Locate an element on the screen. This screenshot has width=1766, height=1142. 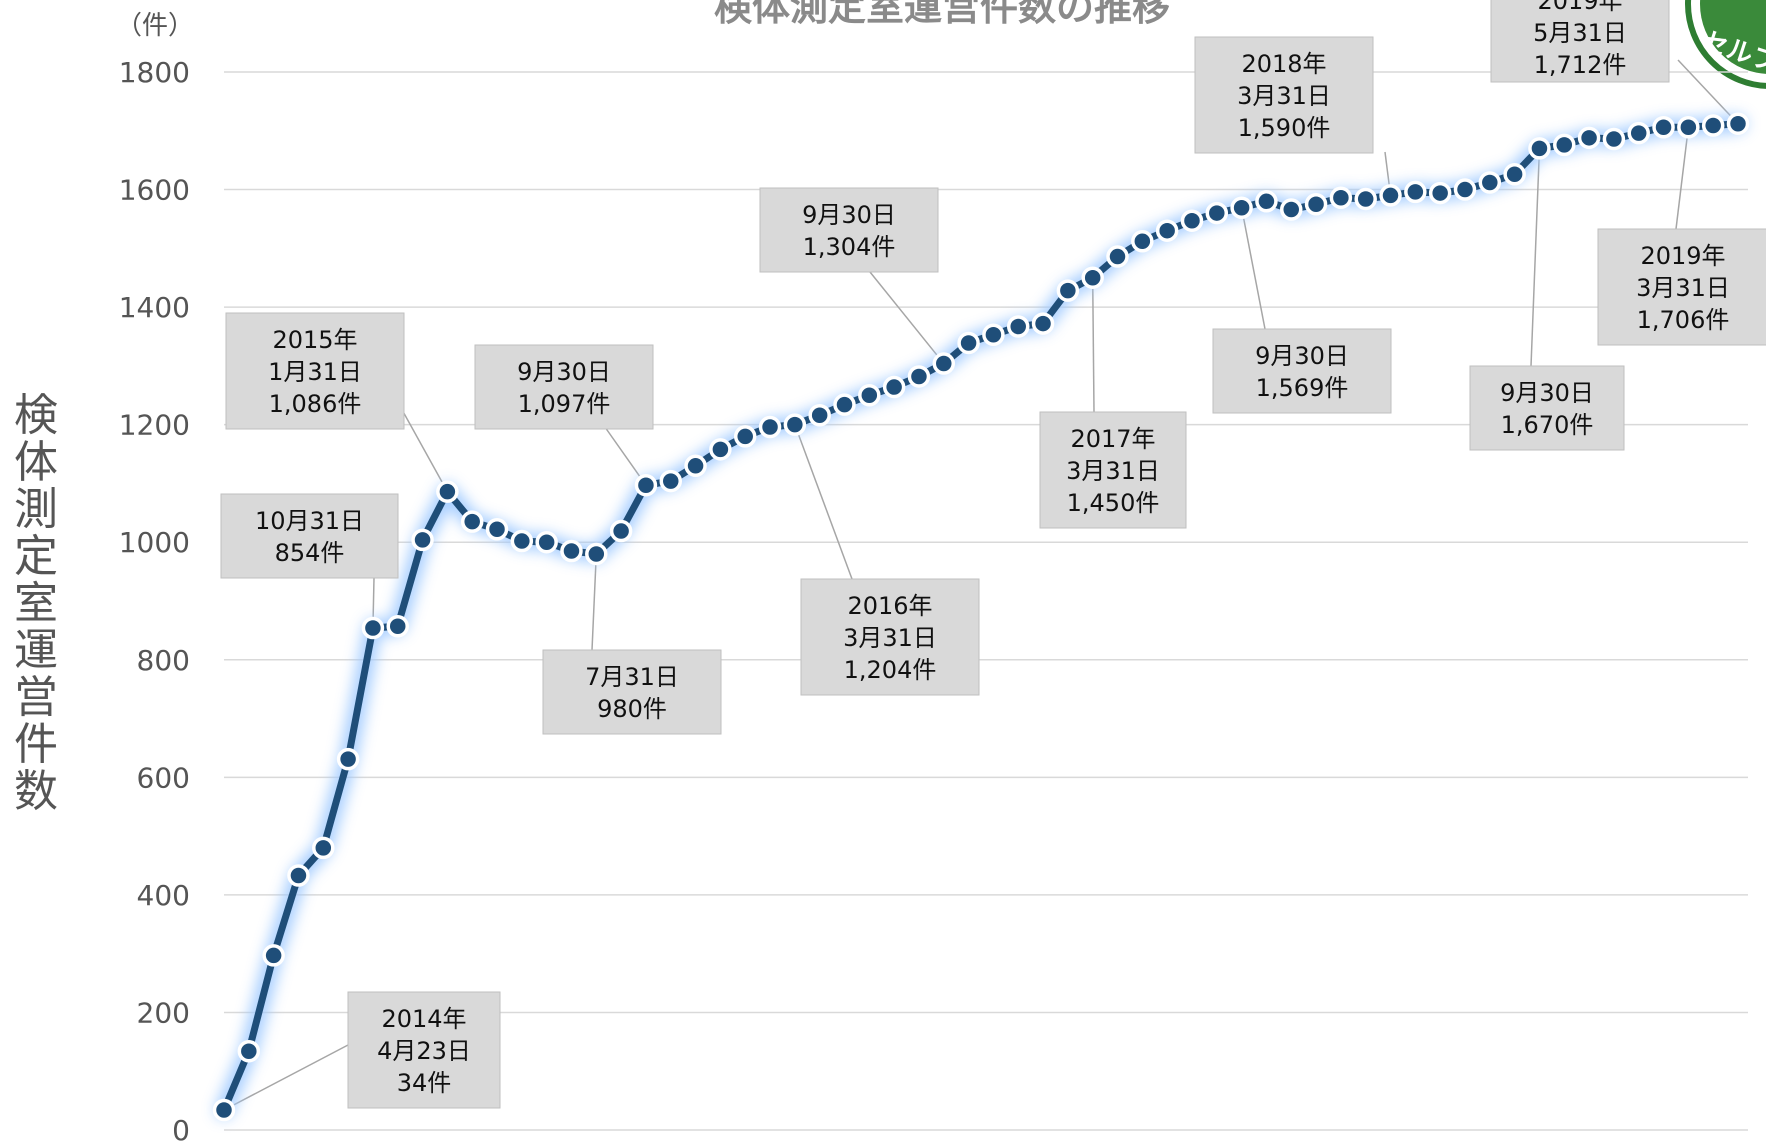
callout-label: 34件 is located at coordinates (424, 1083).